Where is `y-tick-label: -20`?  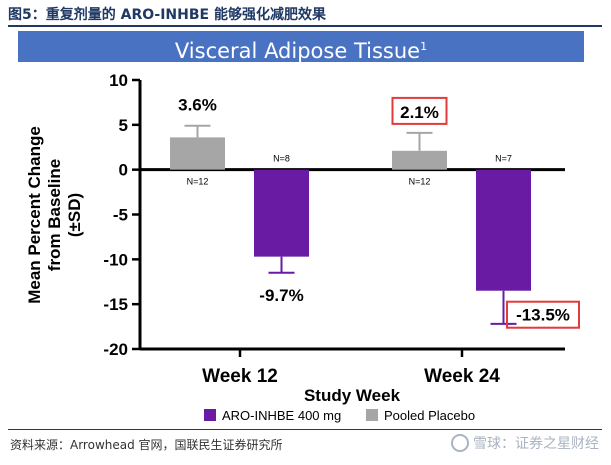 y-tick-label: -20 is located at coordinates (115, 349).